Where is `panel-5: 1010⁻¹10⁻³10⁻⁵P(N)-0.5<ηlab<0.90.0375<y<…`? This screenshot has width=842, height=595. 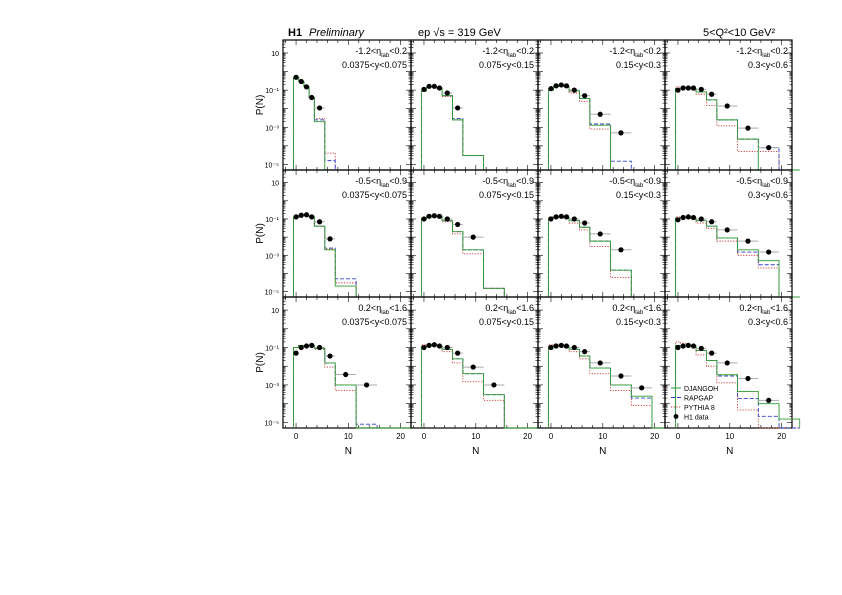
panel-5: 1010⁻¹10⁻³10⁻⁵P(N)-0.5<ηlab<0.90.0375<y<… is located at coordinates (337, 233).